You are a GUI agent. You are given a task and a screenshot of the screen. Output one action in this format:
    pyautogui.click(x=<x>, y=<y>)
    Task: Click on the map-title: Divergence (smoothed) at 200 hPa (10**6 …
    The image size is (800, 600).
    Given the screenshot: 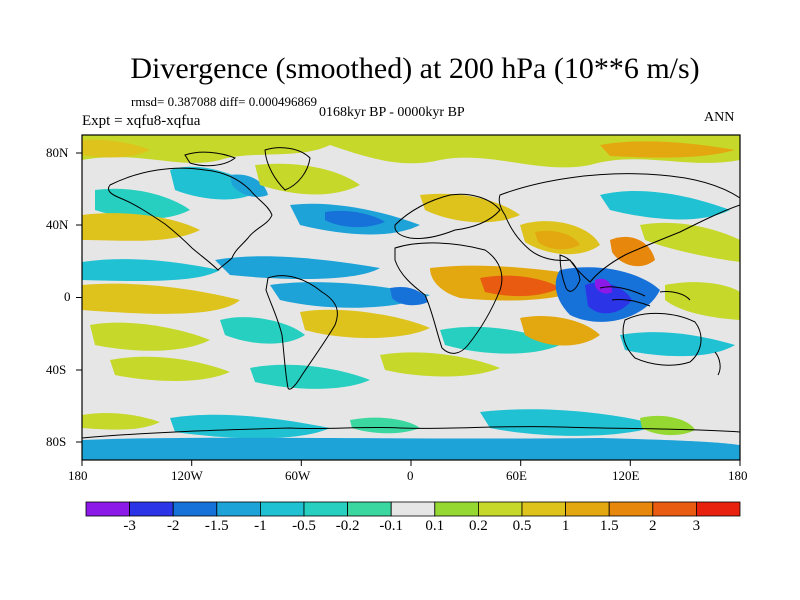 What is the action you would take?
    pyautogui.click(x=415, y=68)
    